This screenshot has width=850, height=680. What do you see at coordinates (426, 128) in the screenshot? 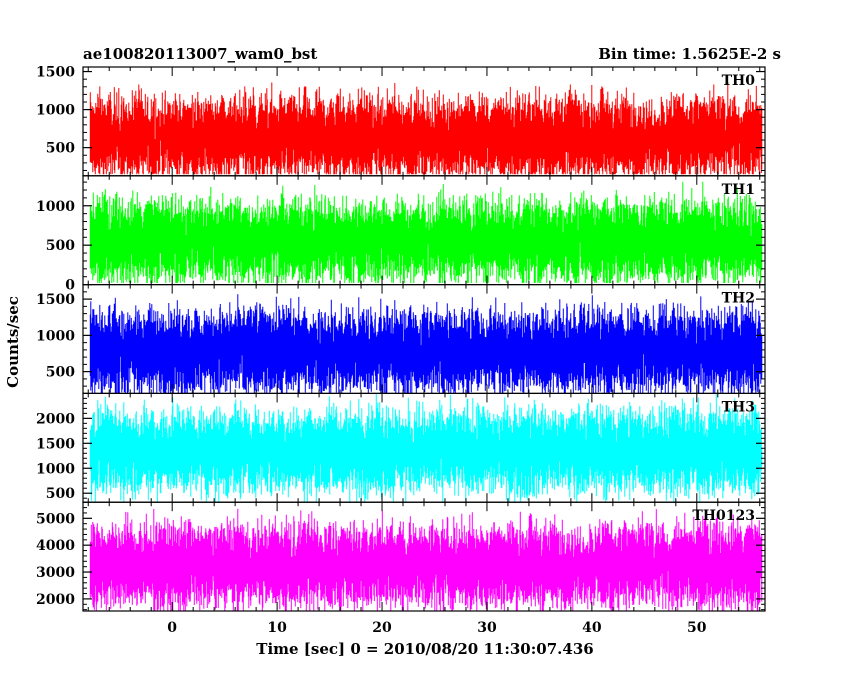
I see `series-th0-curve` at bounding box center [426, 128].